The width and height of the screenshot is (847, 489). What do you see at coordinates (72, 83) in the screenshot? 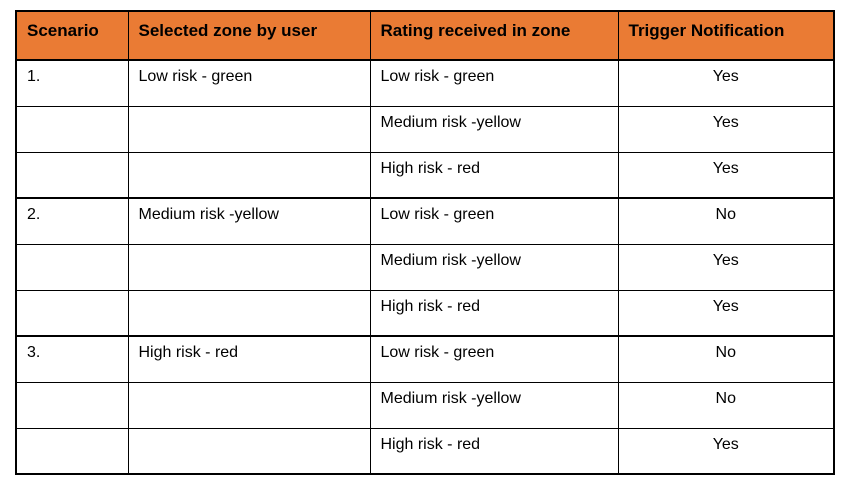
I see `cell-scenario: 1.` at bounding box center [72, 83].